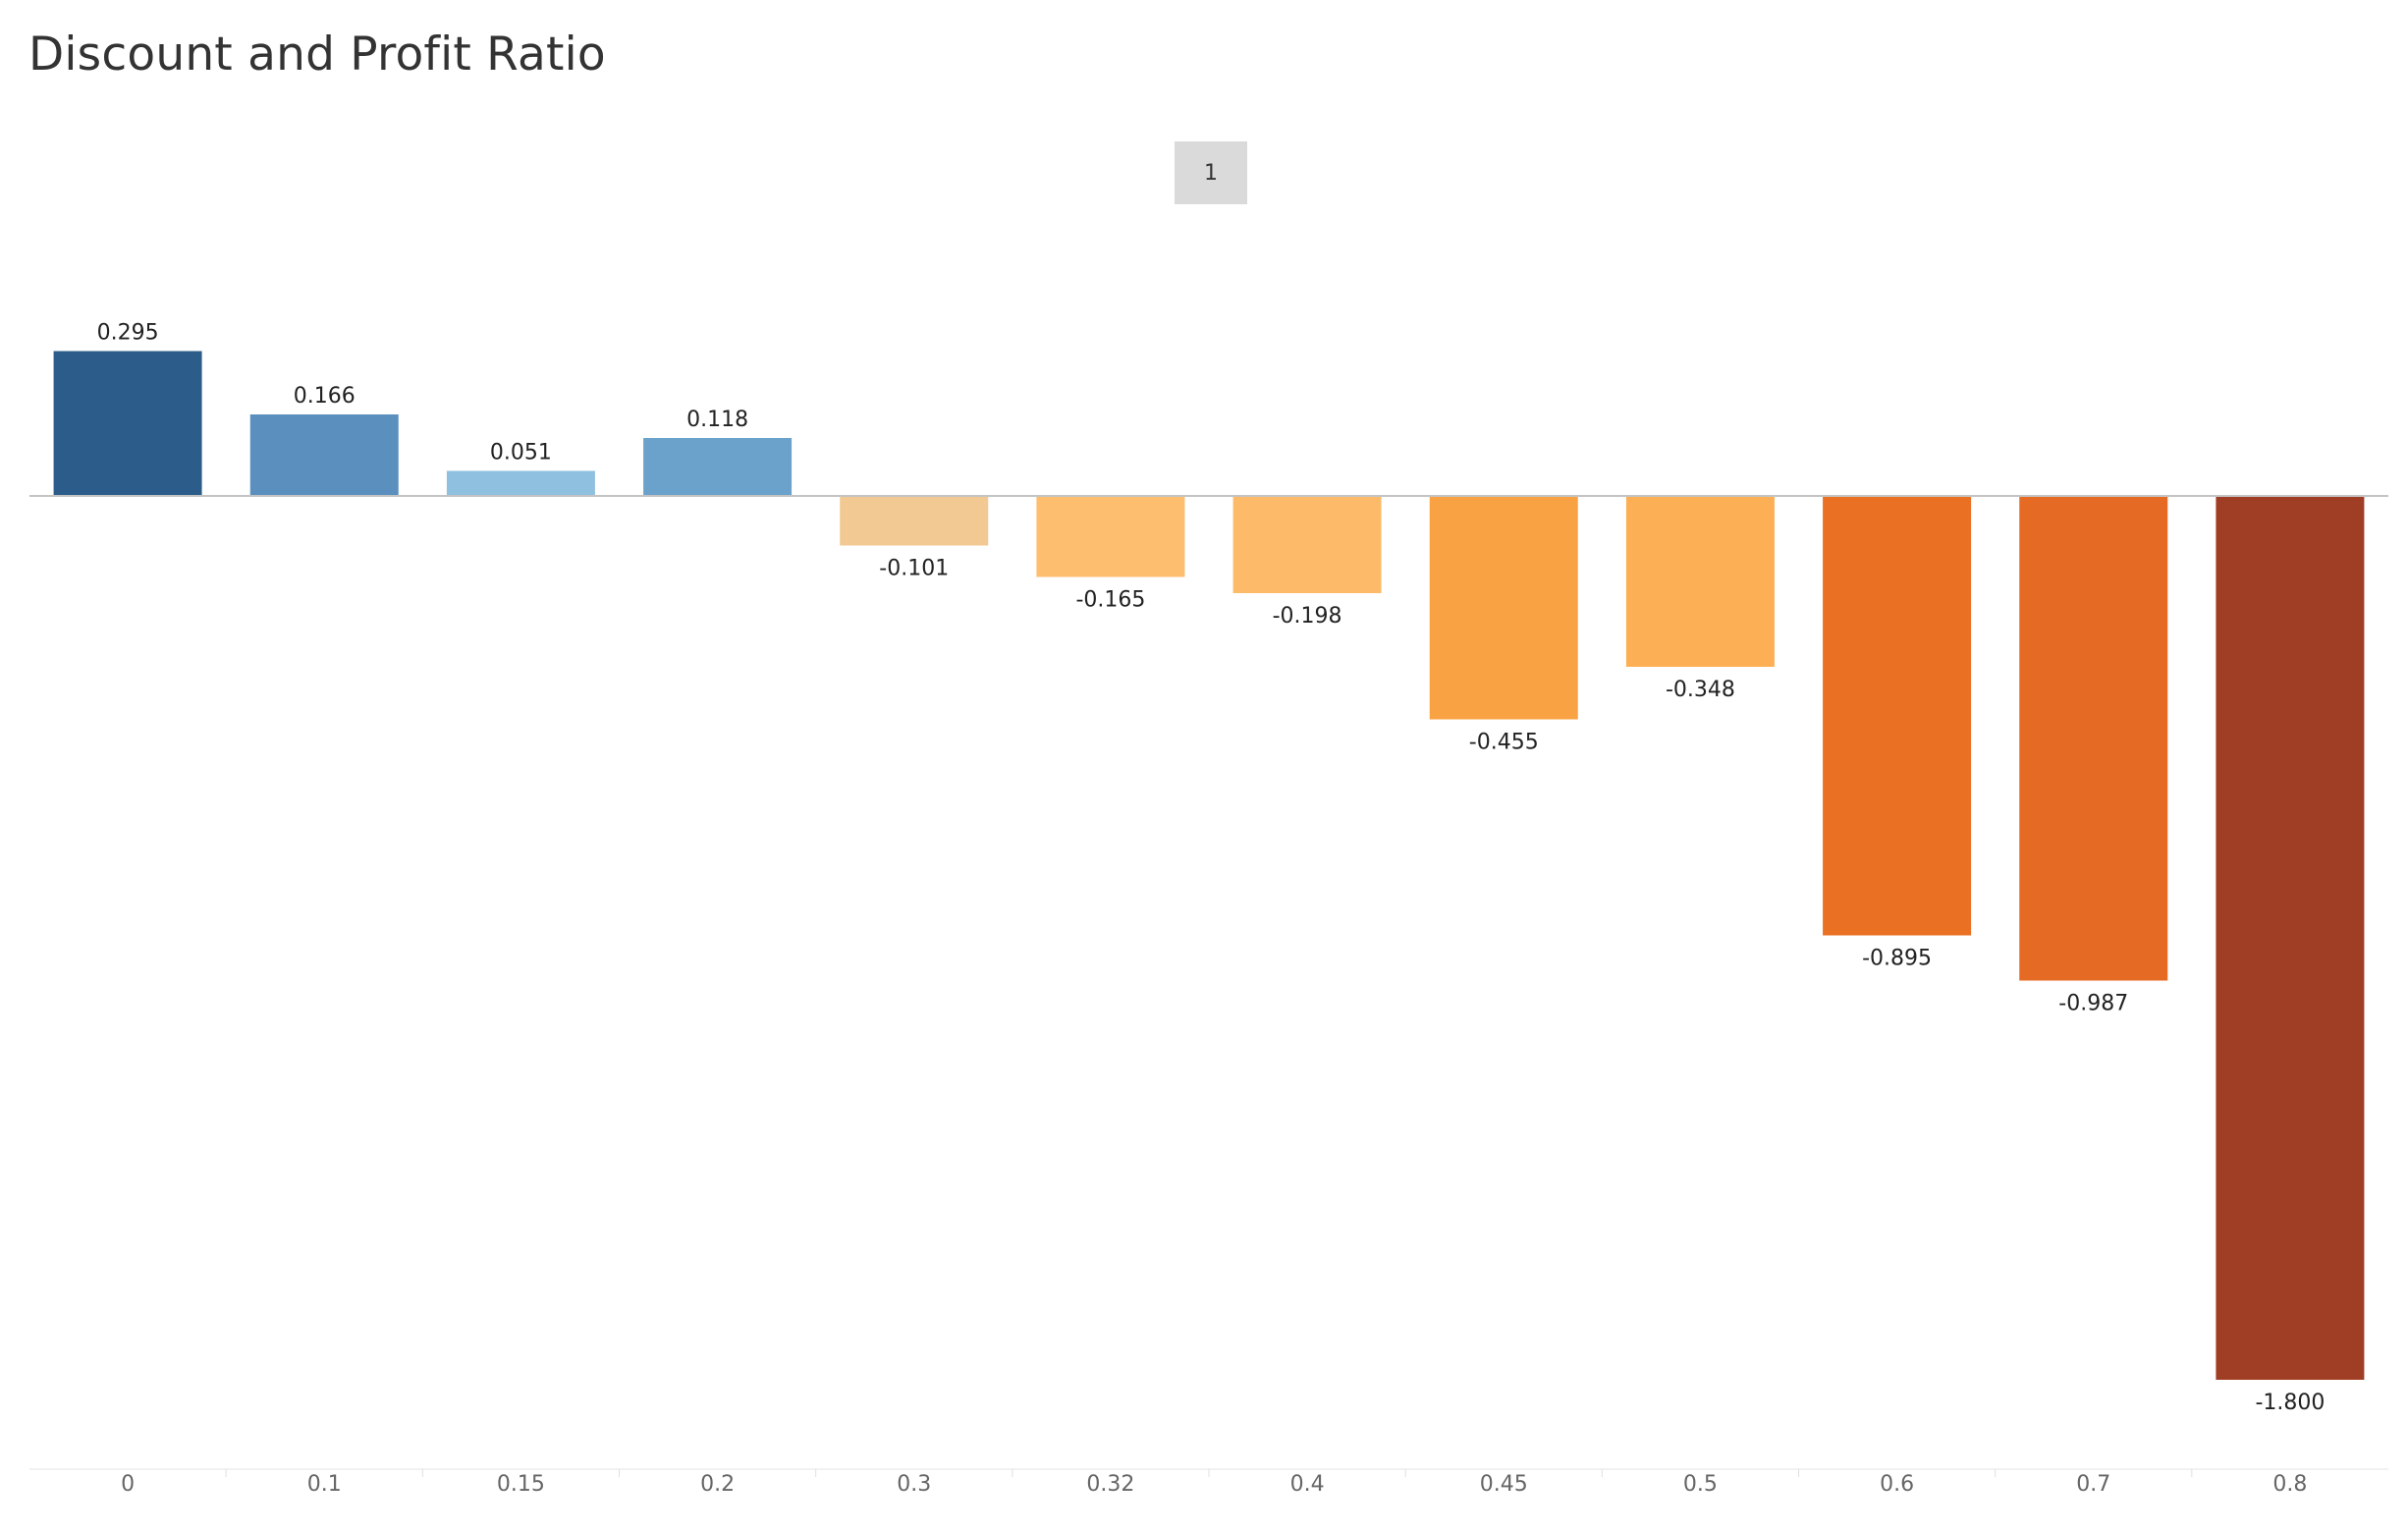 This screenshot has height=1532, width=2408. What do you see at coordinates (1504, 1484) in the screenshot?
I see `x-tick-label-0.45: 0.45` at bounding box center [1504, 1484].